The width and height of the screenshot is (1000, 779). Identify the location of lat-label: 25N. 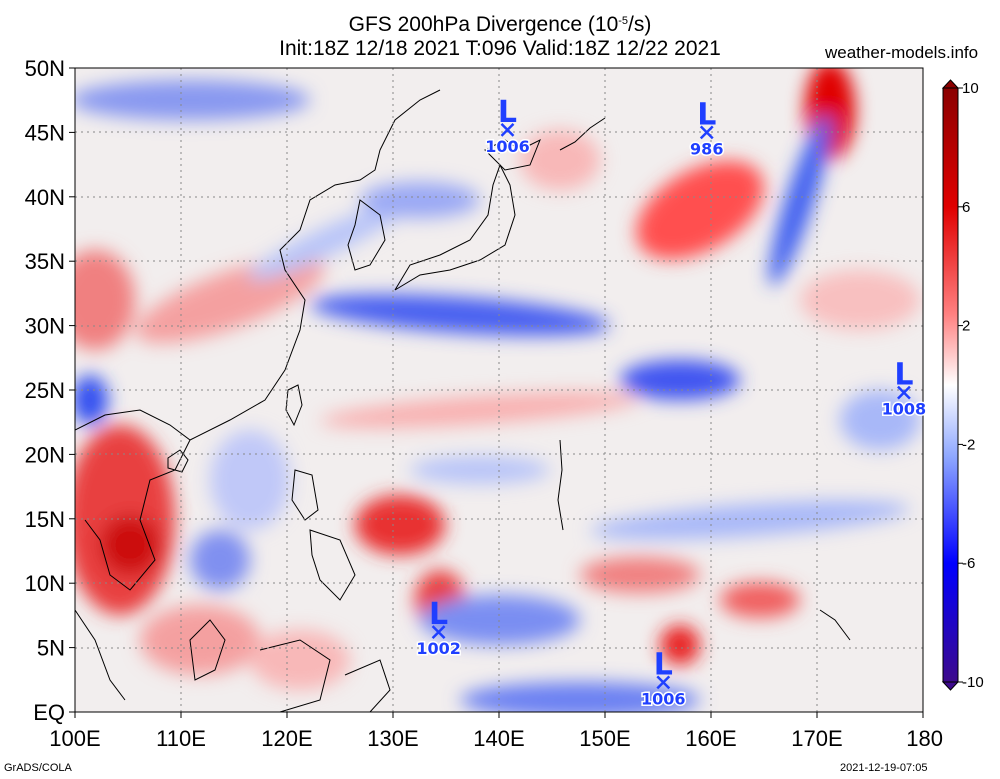
(45, 390).